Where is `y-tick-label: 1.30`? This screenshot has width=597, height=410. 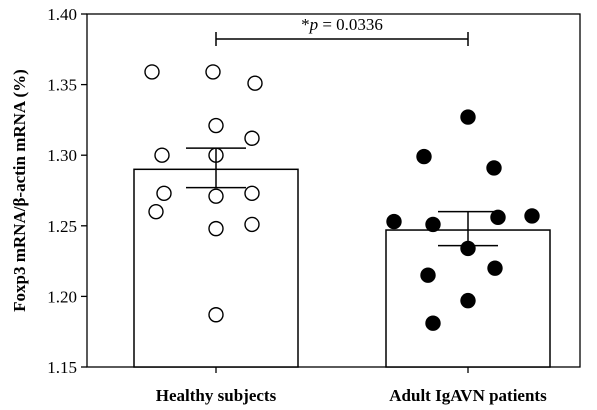 y-tick-label: 1.30 is located at coordinates (62, 155).